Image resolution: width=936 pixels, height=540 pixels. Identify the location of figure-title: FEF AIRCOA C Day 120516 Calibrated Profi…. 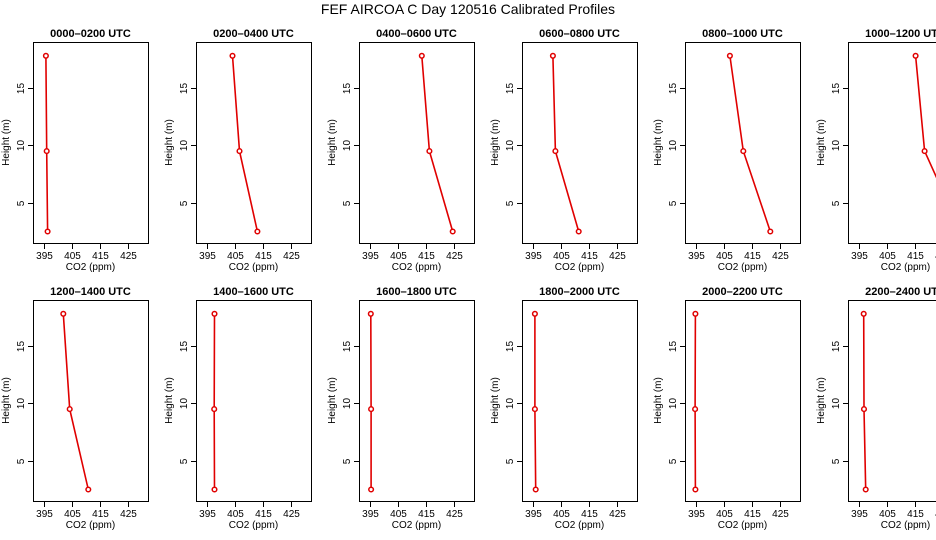
(468, 9).